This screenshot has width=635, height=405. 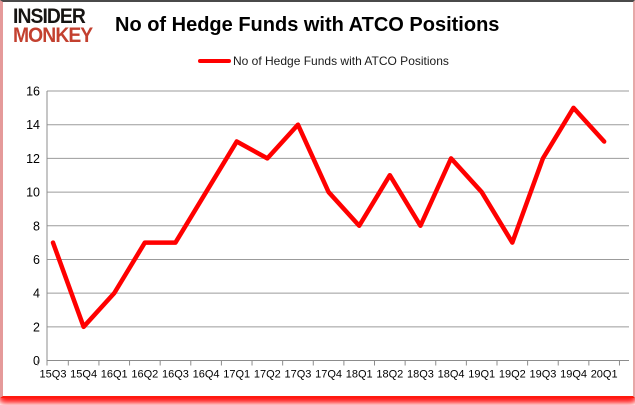 I want to click on x-axis-label: 16Q4, so click(x=206, y=375).